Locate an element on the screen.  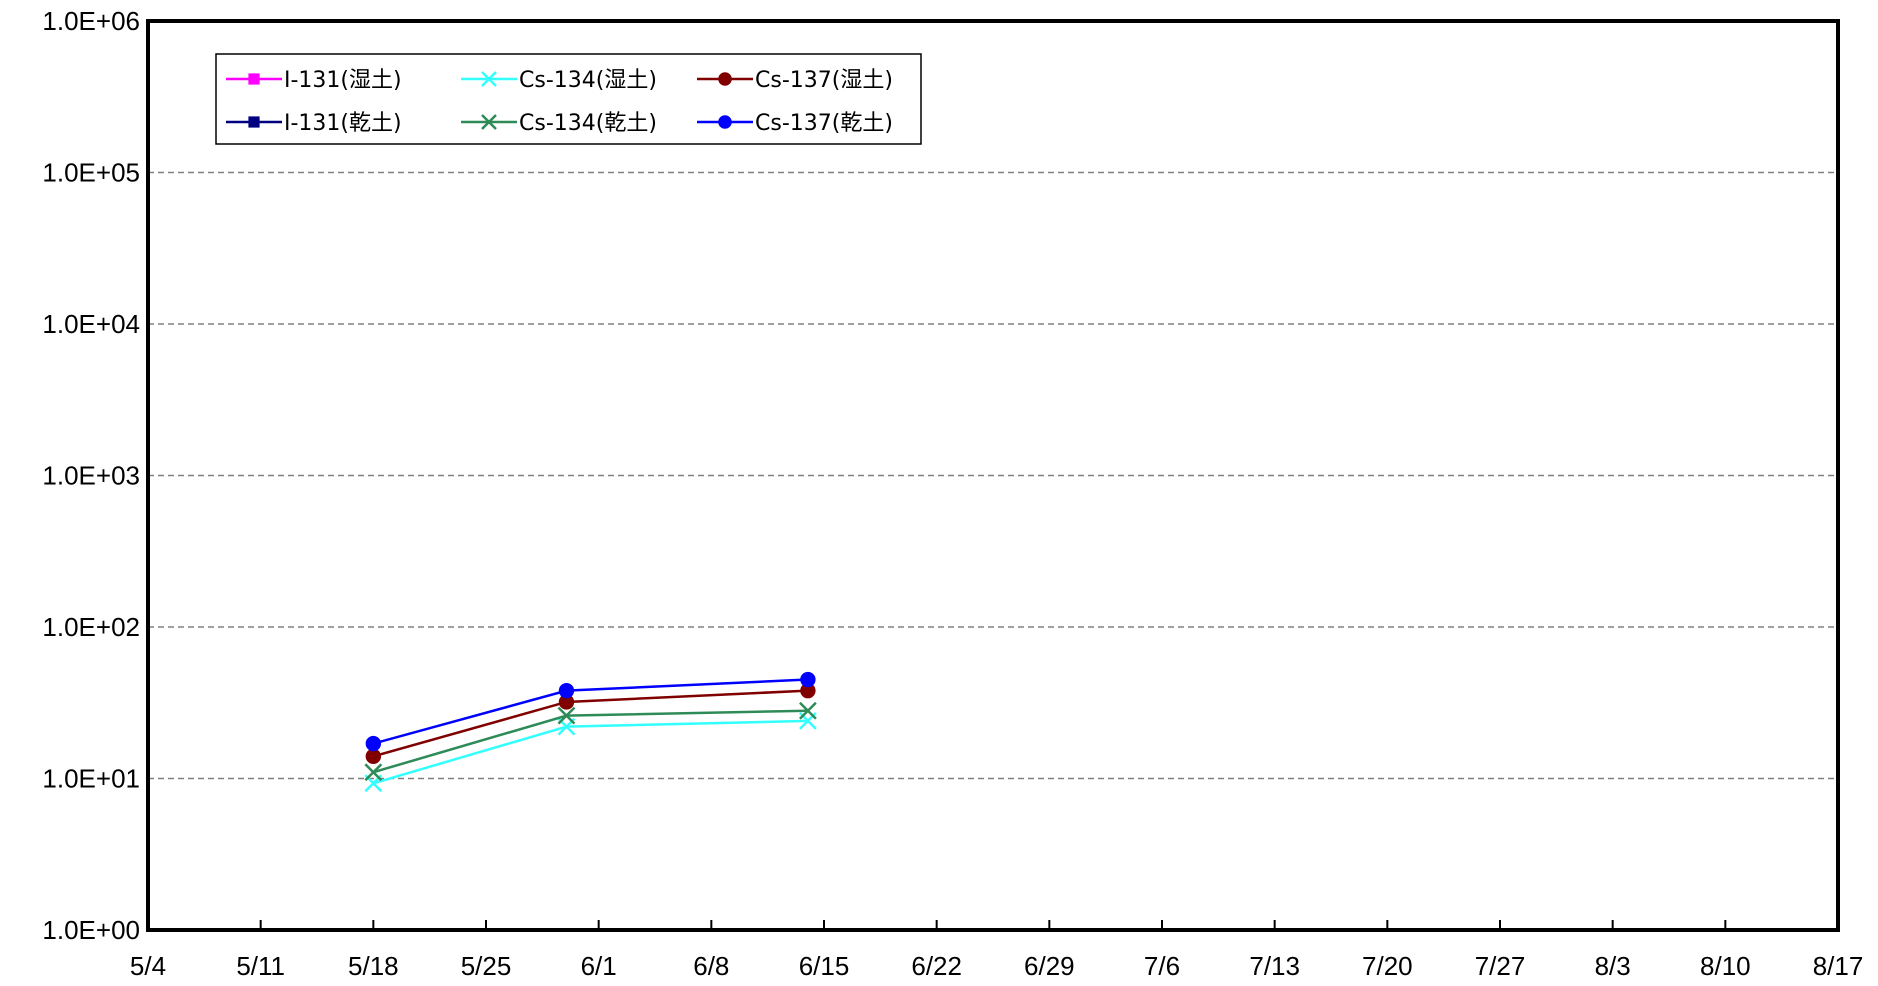
legend-item: Cs-137(乾土) is located at coordinates (795, 123).